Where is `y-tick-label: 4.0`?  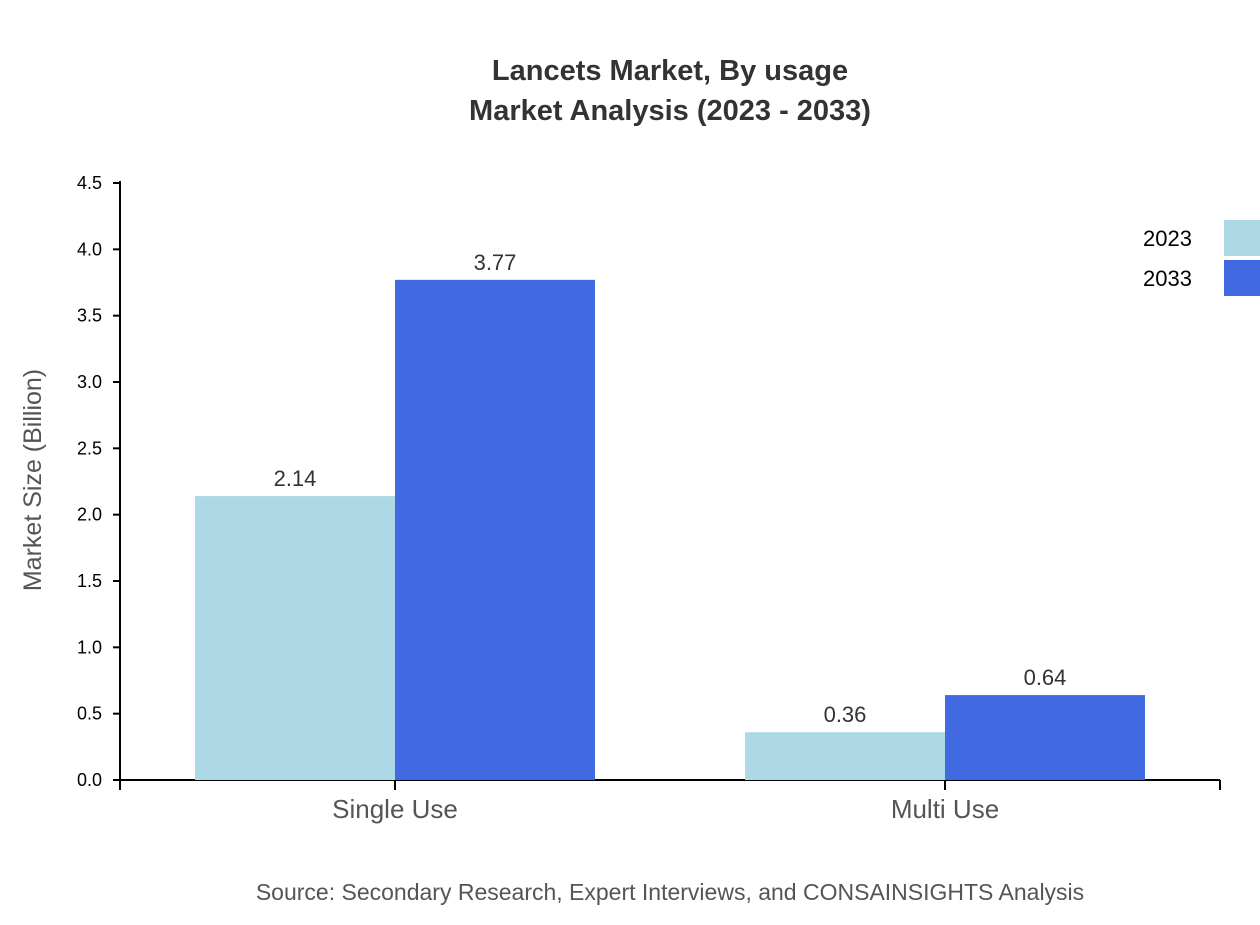 y-tick-label: 4.0 is located at coordinates (89, 249).